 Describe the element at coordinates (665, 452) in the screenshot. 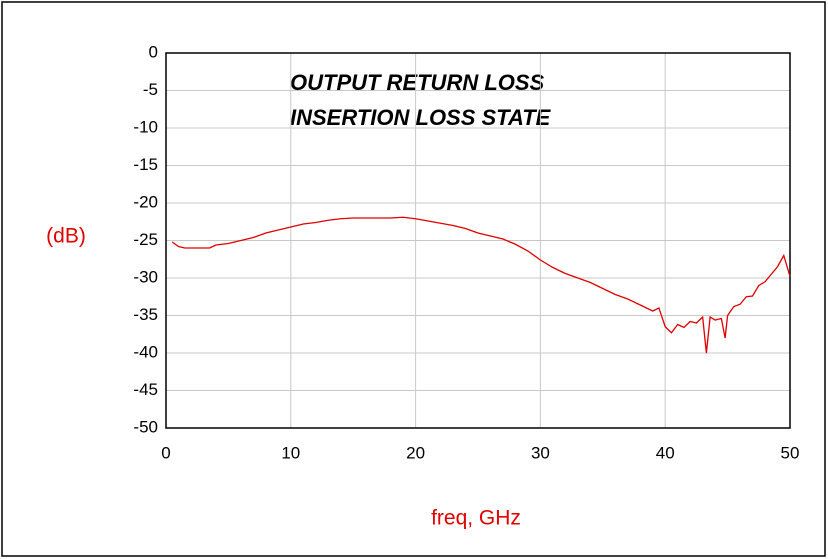

I see `x-tick-label: 40` at that location.